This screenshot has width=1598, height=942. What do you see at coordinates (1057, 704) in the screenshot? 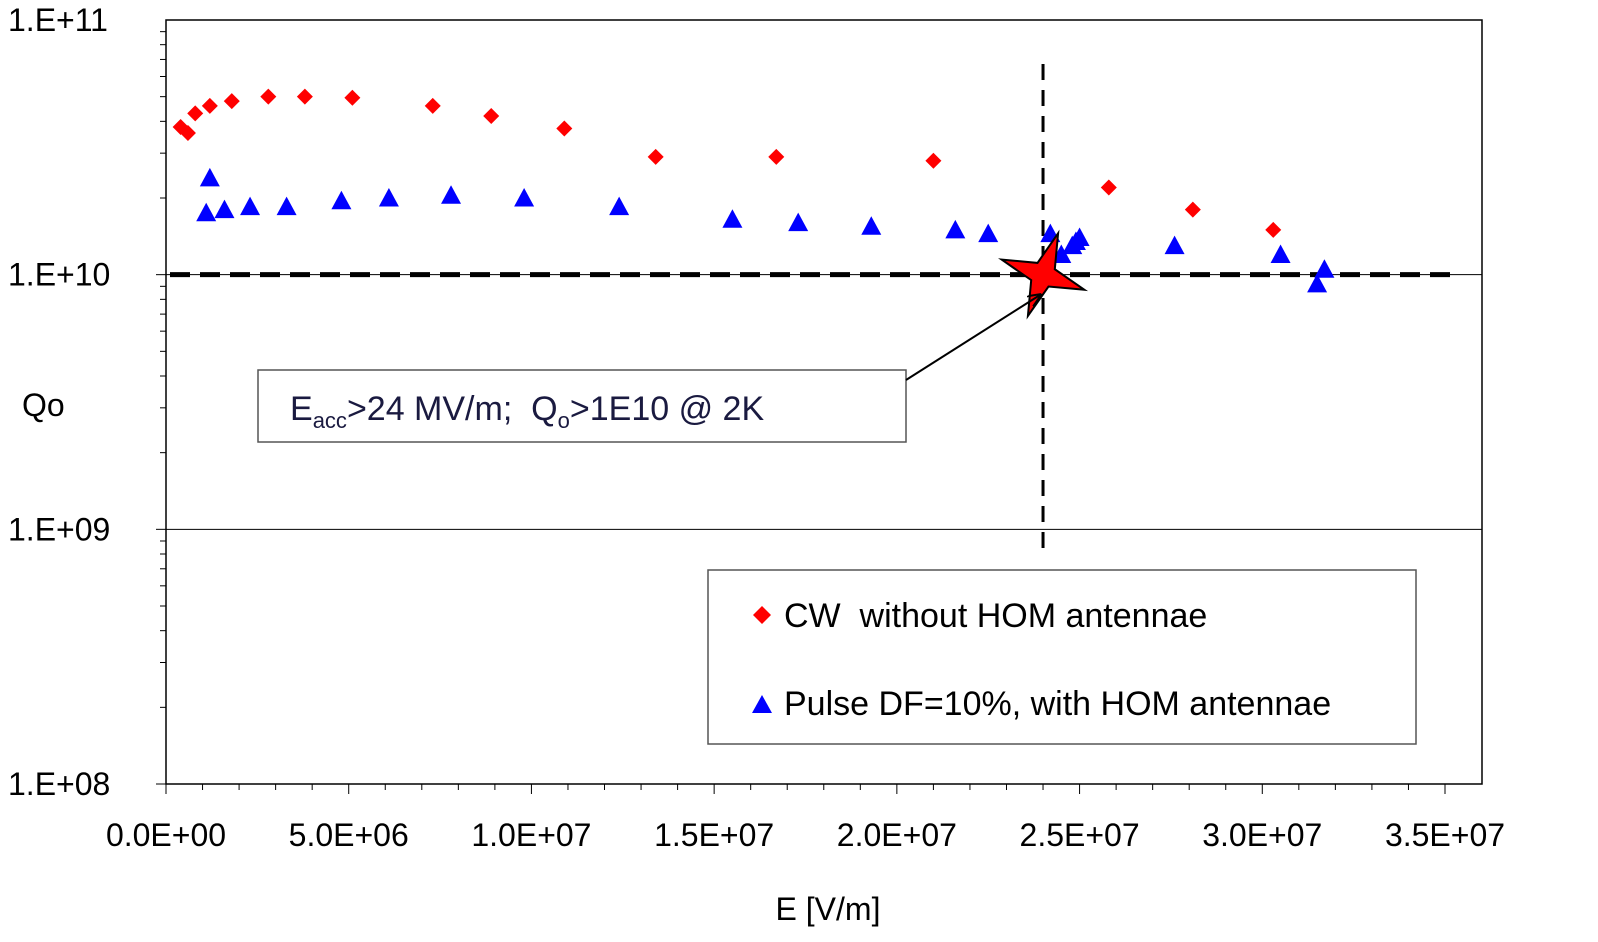
I see `legend-pulse-label: Pulse DF=10%, with HOM antennae` at bounding box center [1057, 704].